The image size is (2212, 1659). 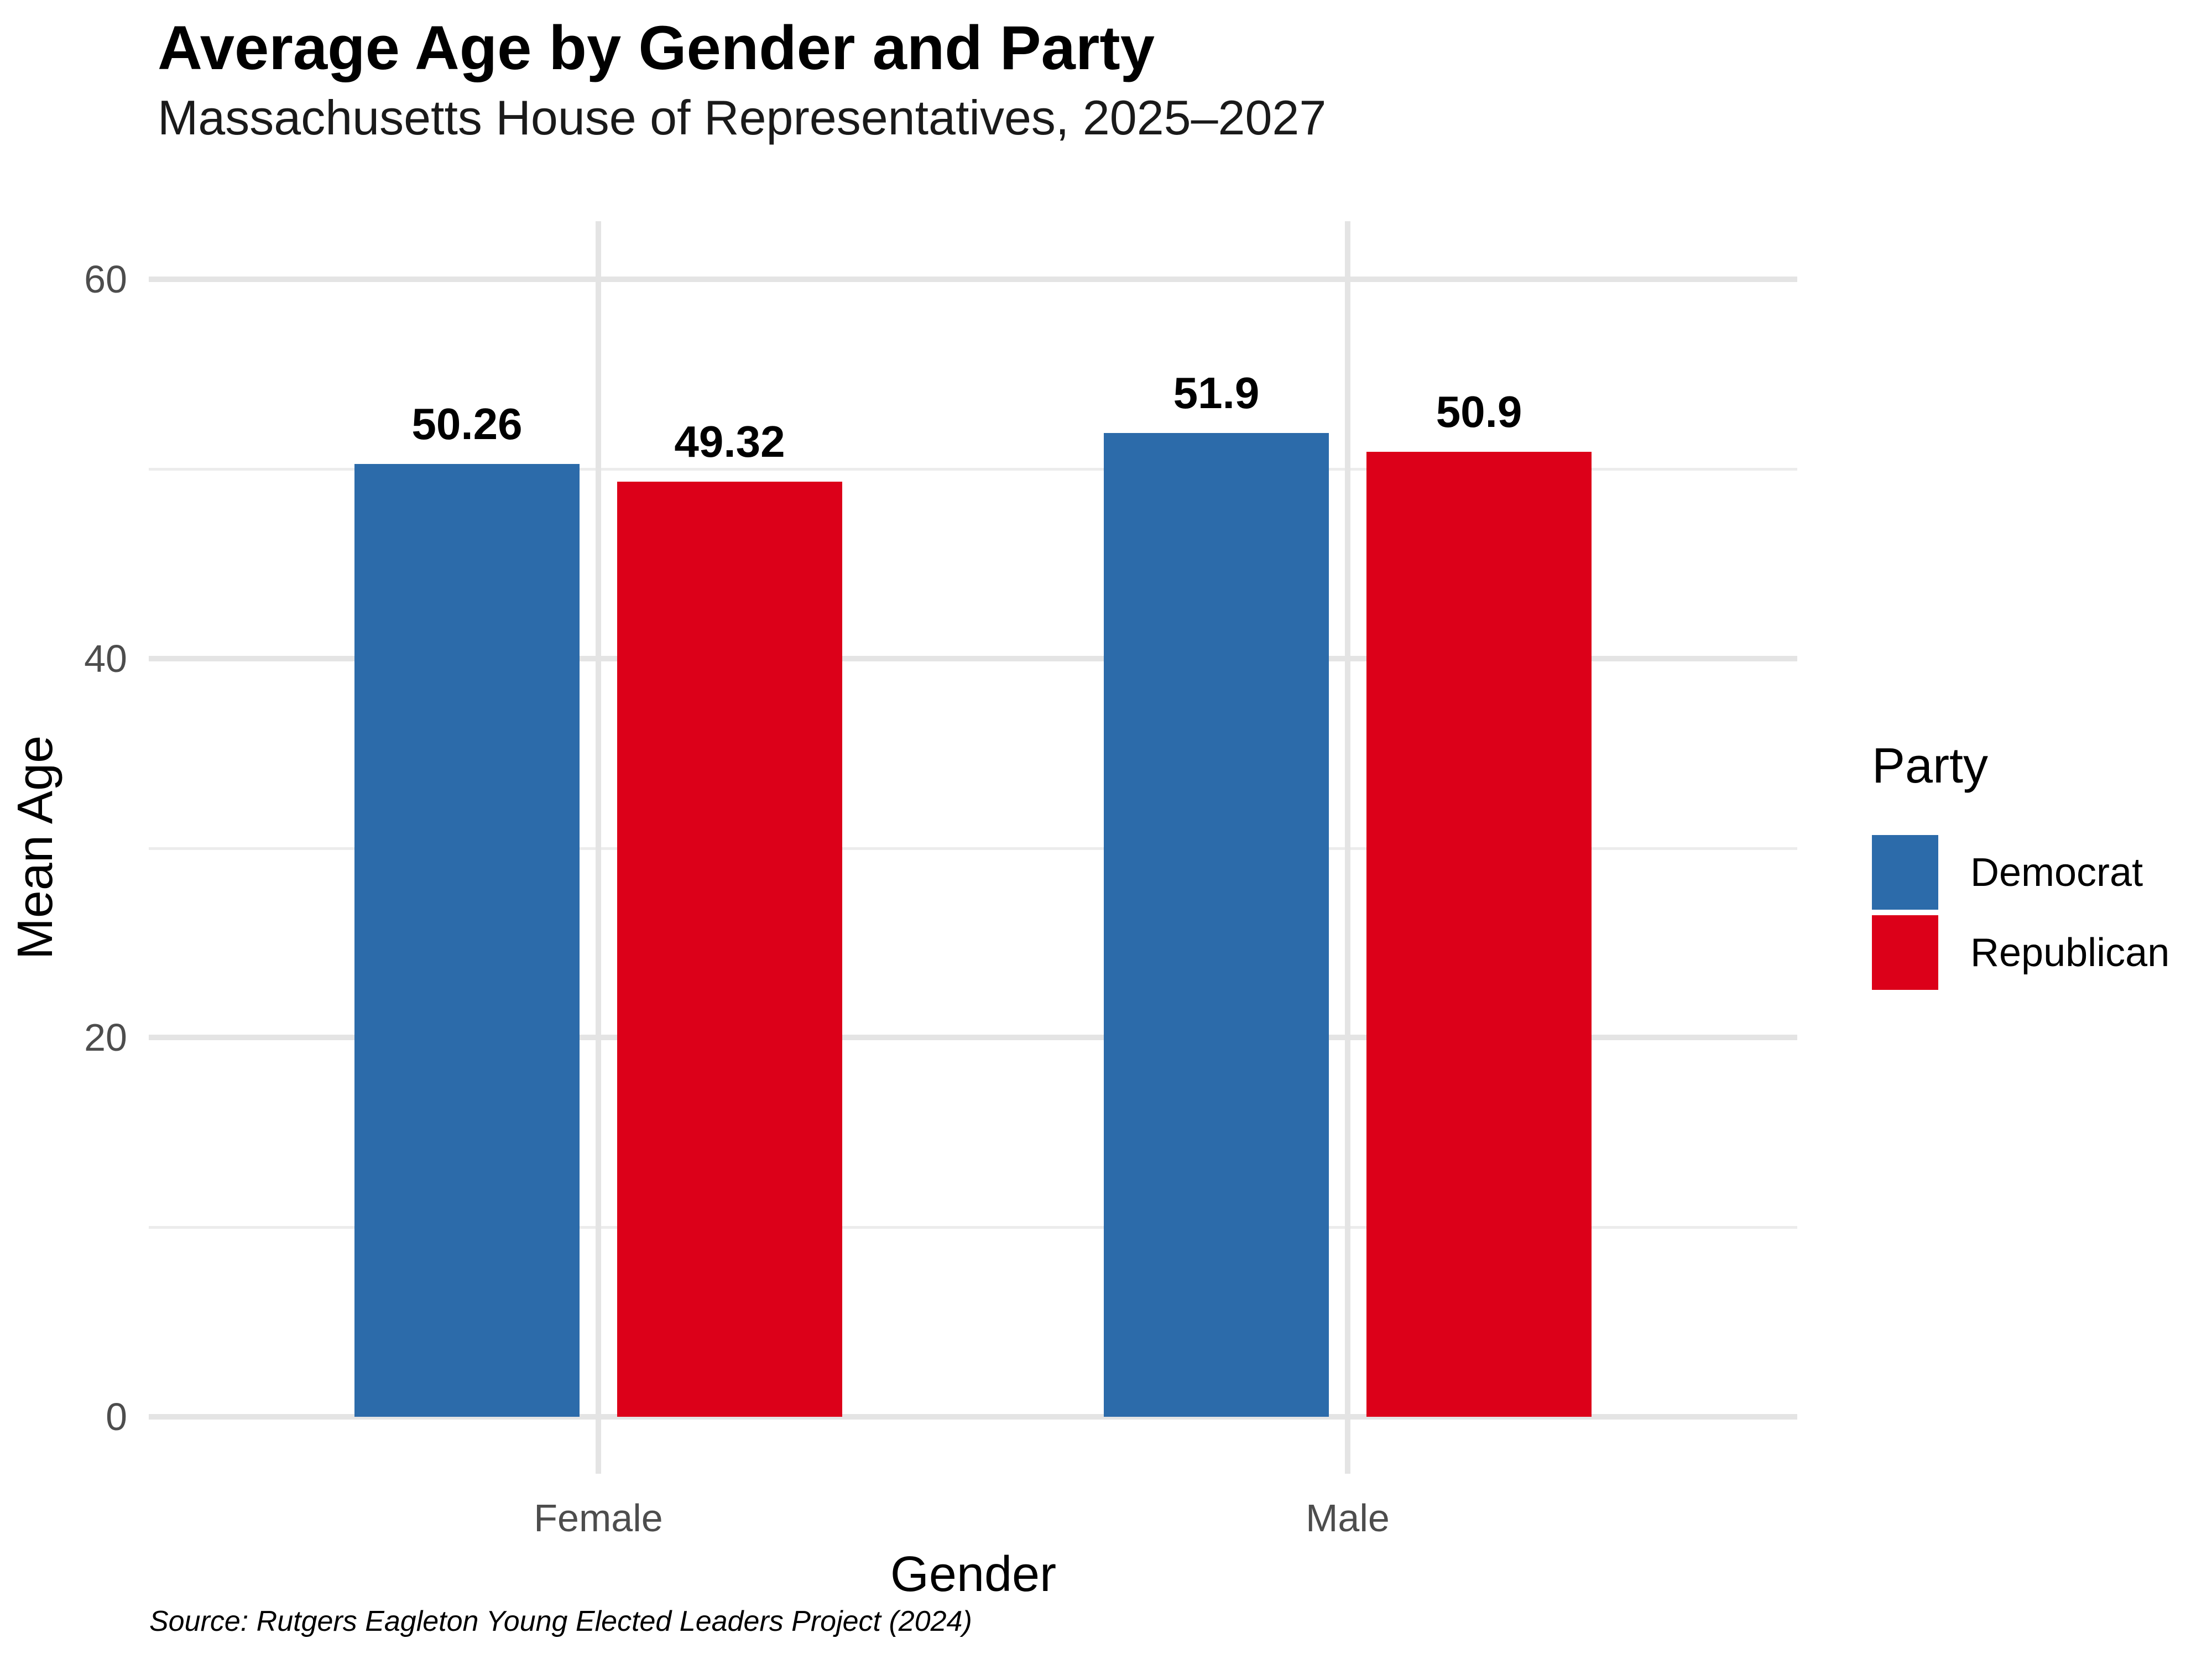 I want to click on legend-entry-democrat: Democrat, so click(x=2038, y=873).